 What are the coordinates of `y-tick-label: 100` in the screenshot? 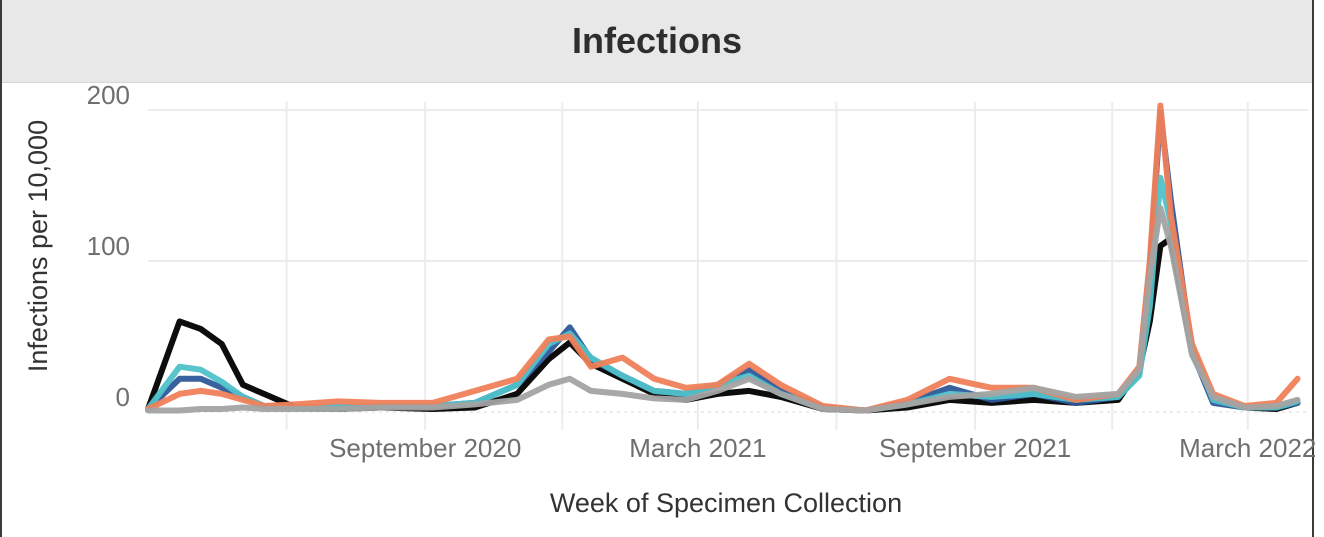 It's located at (108, 246).